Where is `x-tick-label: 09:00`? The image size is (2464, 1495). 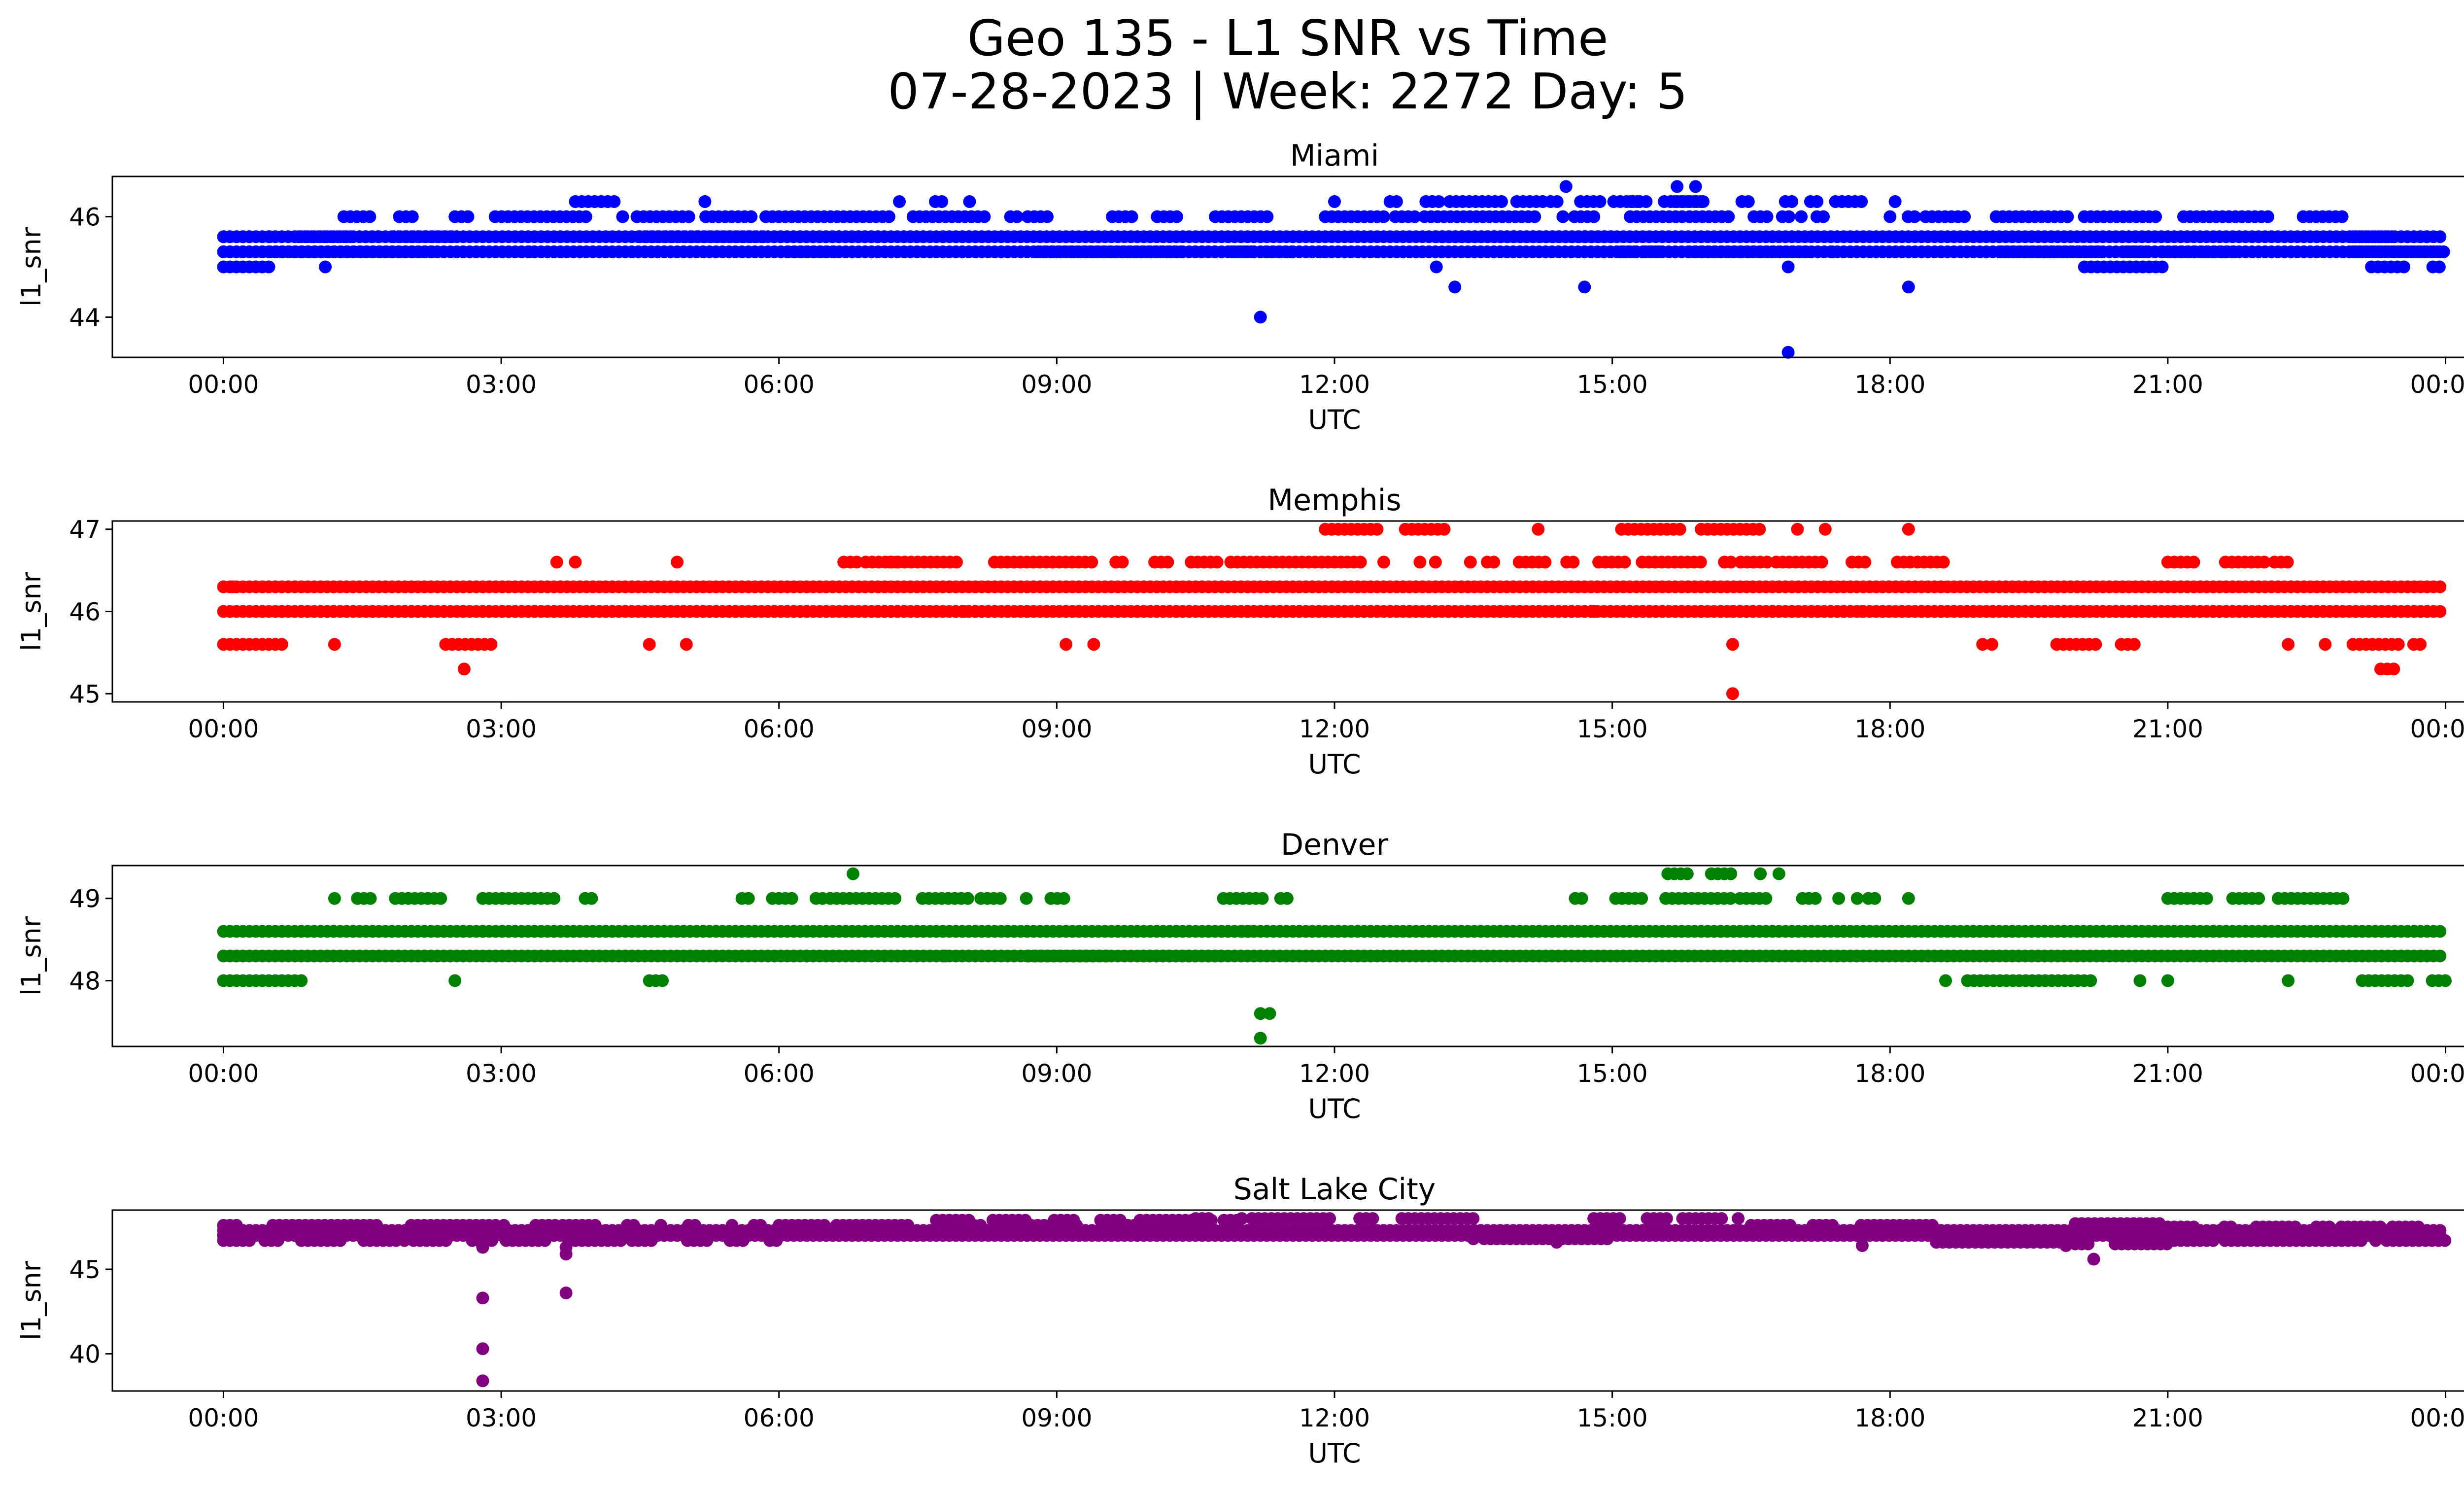
x-tick-label: 09:00 is located at coordinates (1056, 1073).